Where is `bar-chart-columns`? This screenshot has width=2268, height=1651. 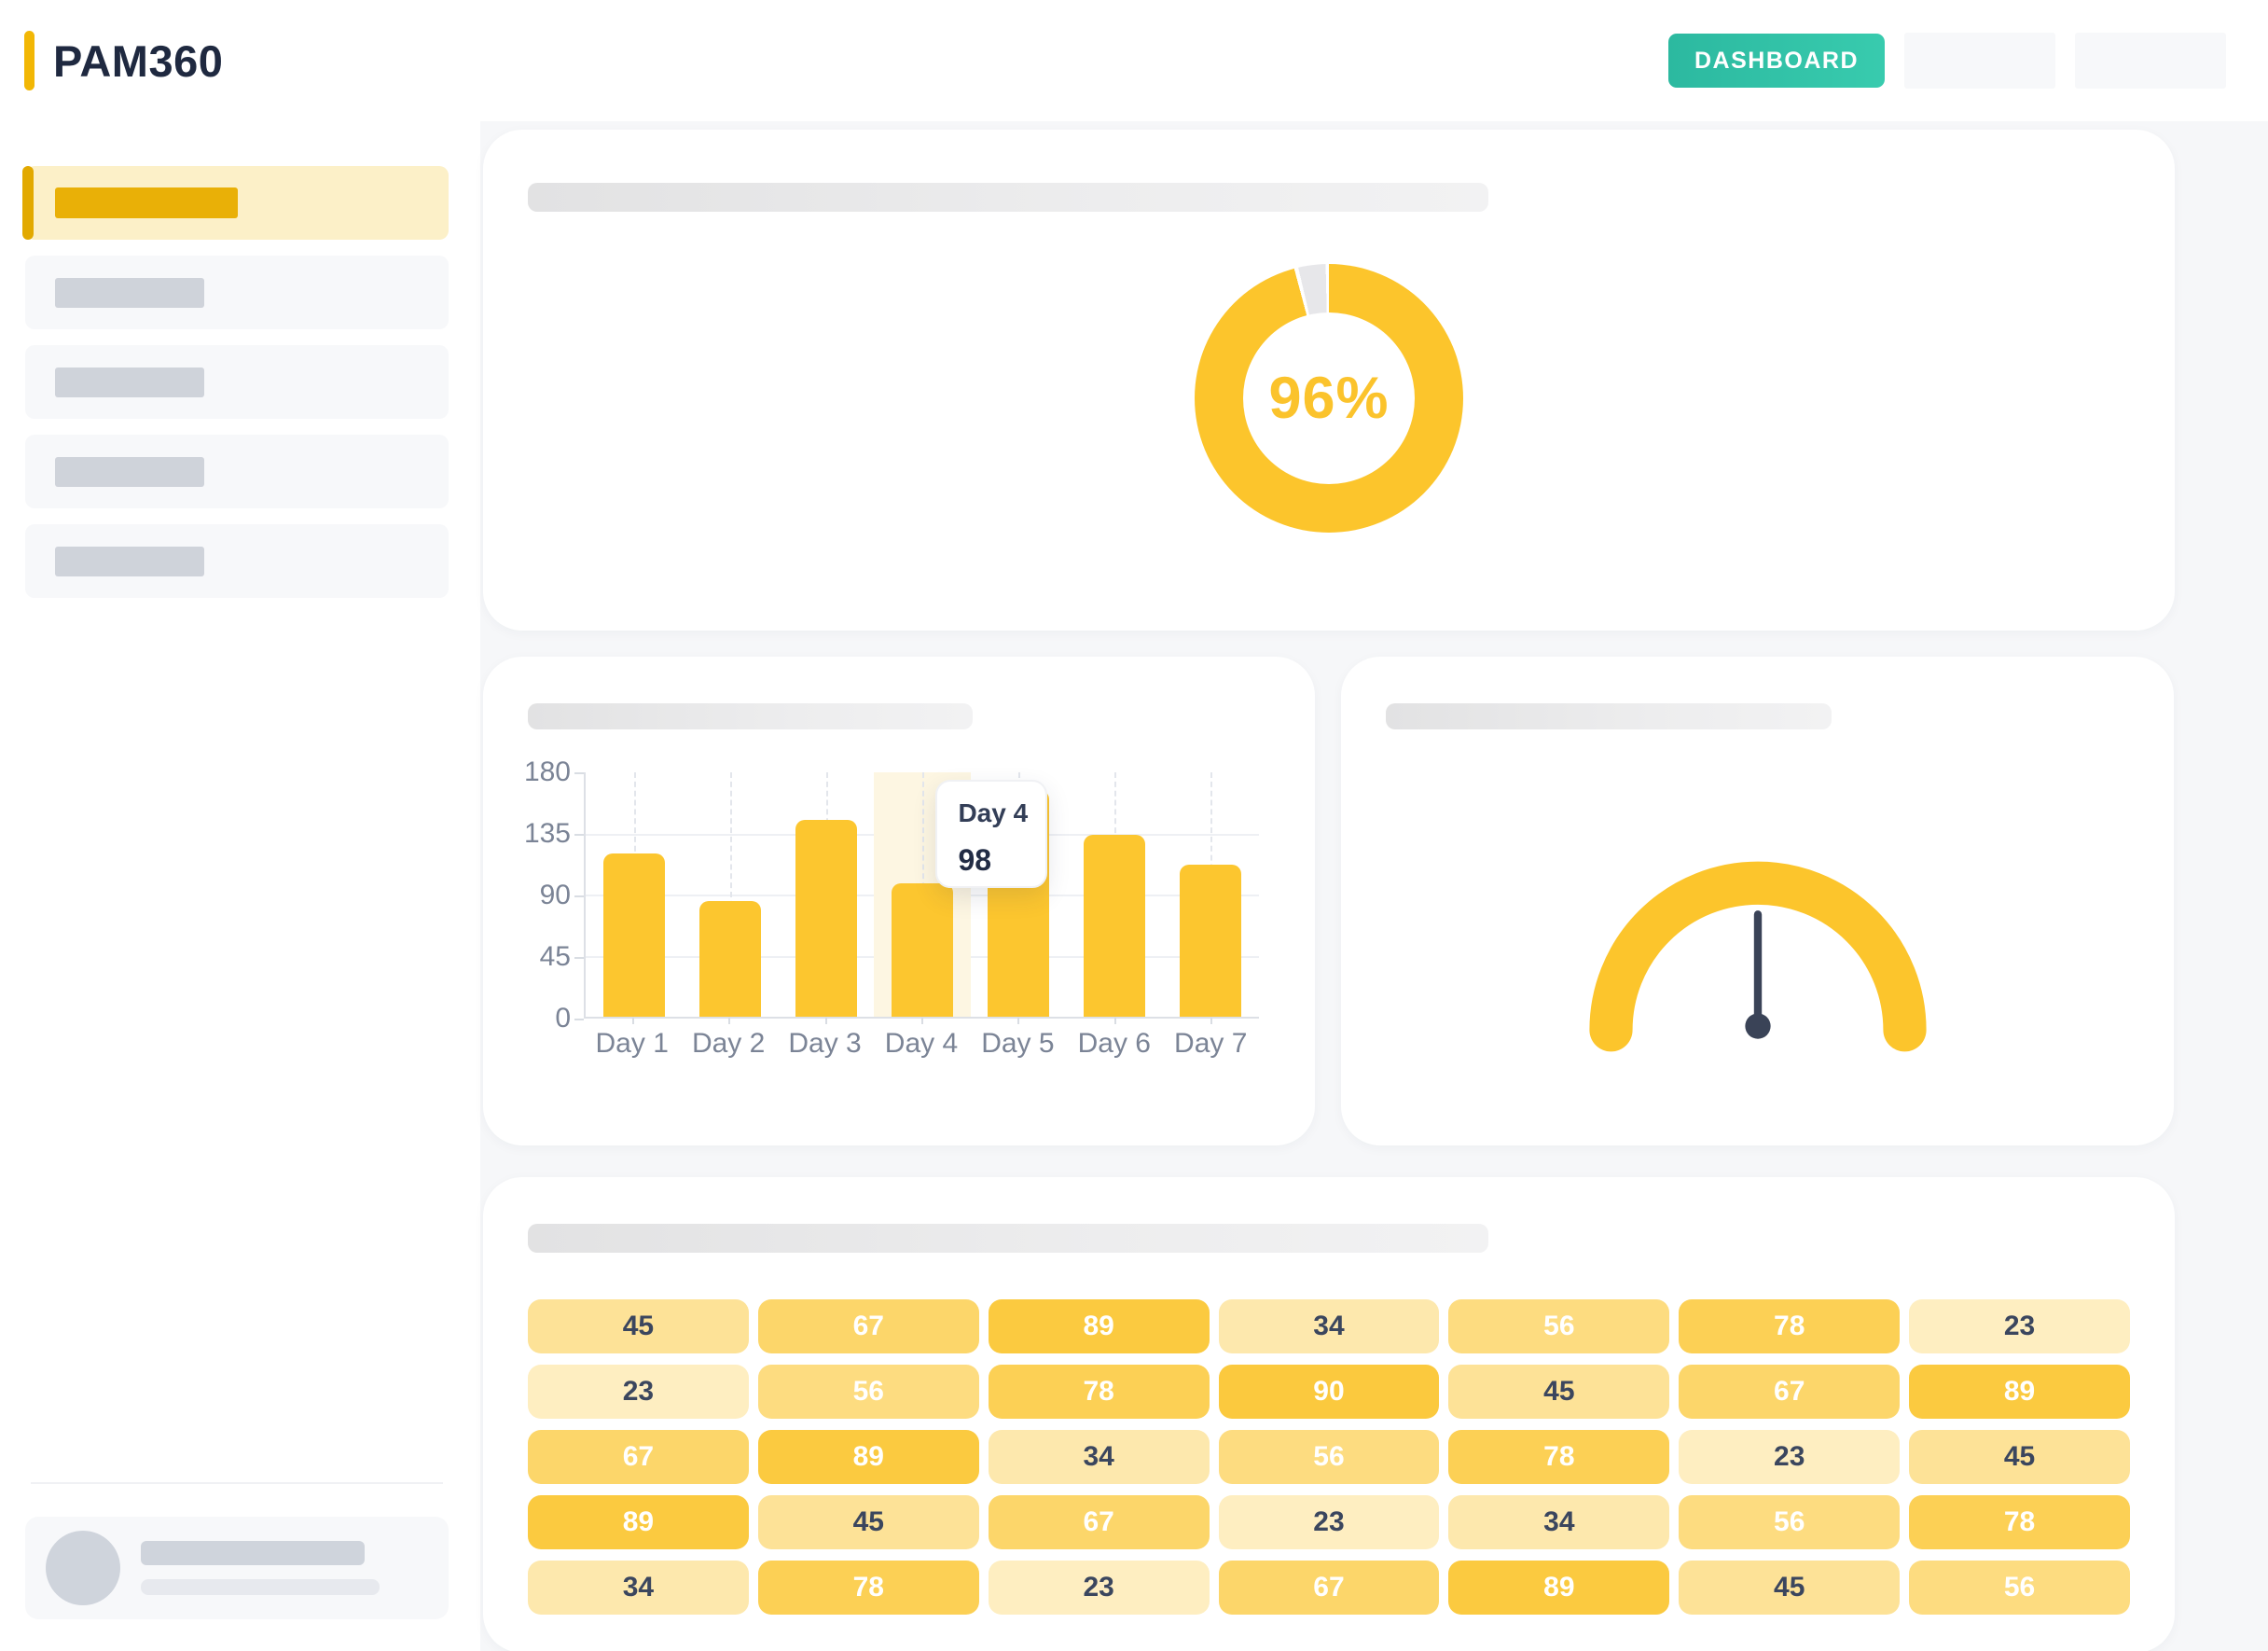 bar-chart-columns is located at coordinates (922, 894).